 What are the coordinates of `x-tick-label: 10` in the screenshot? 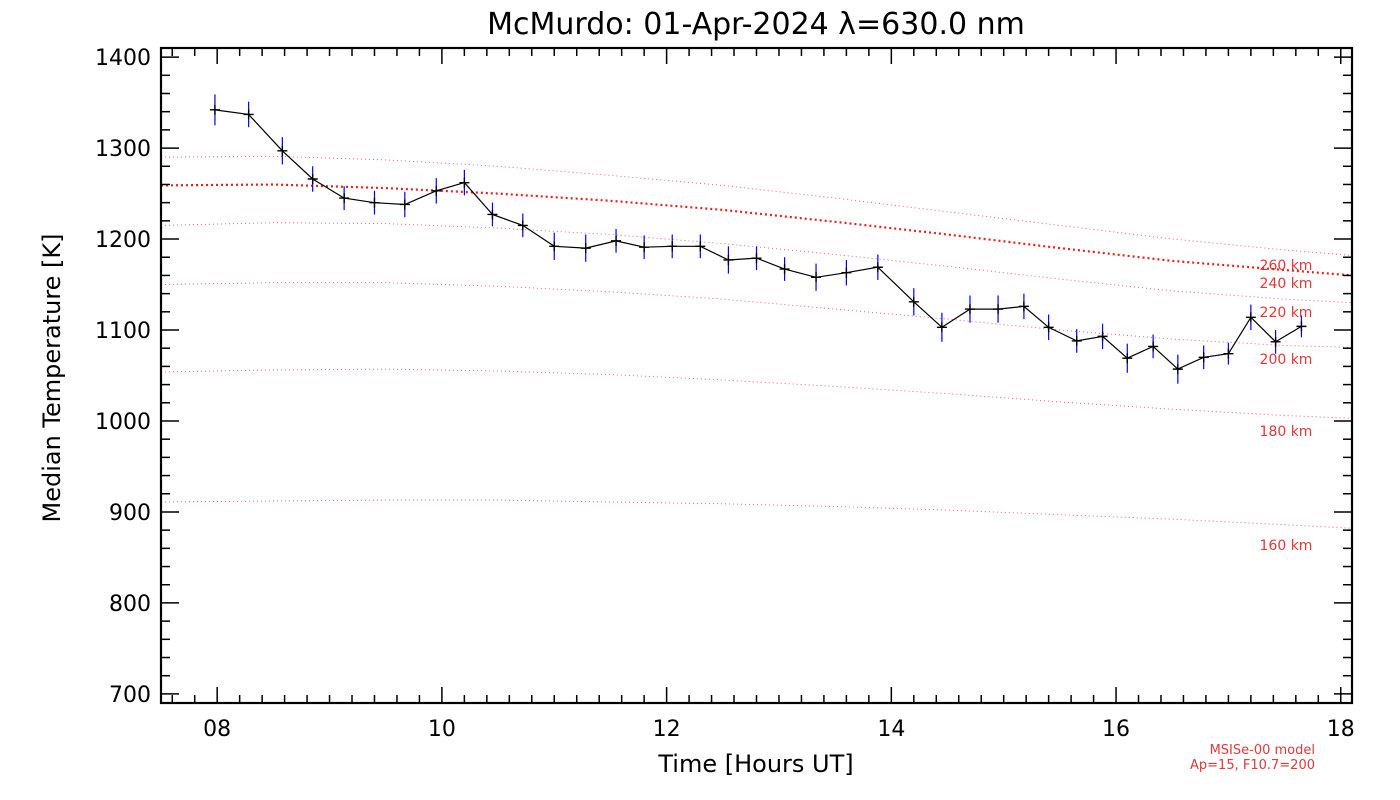 It's located at (442, 729).